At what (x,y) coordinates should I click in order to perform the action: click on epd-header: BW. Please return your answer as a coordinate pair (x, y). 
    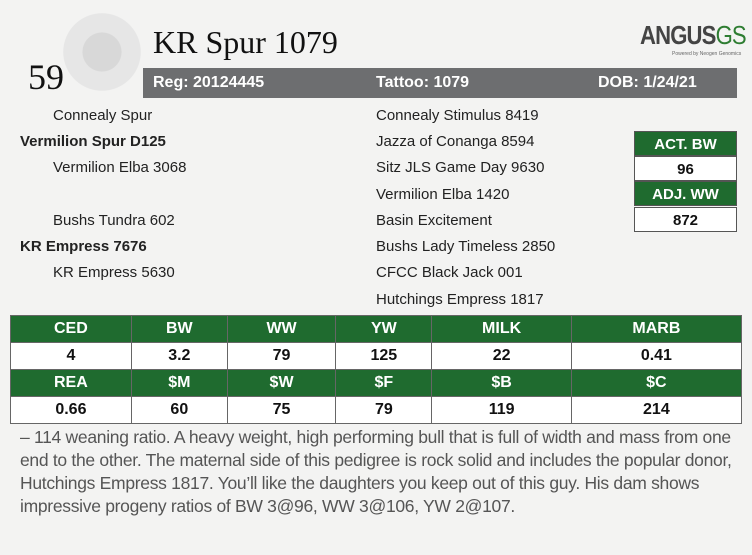
    Looking at the image, I should click on (179, 329).